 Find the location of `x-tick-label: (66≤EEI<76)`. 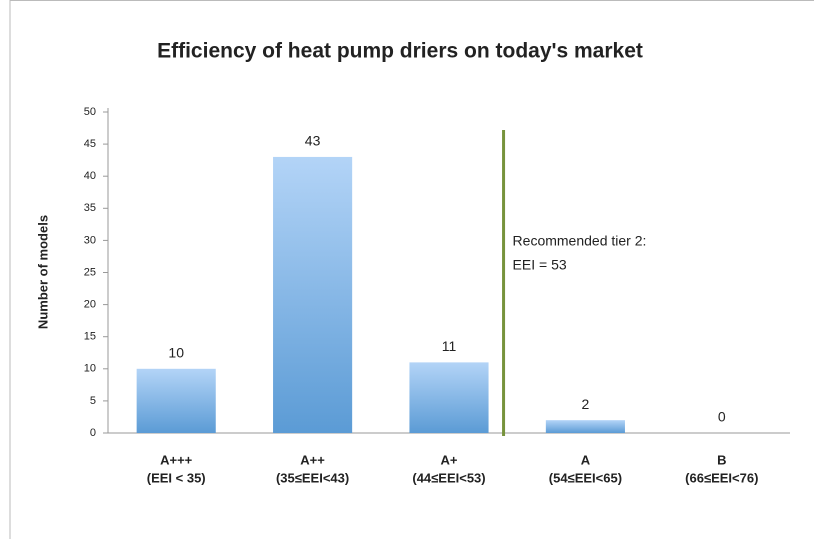

x-tick-label: (66≤EEI<76) is located at coordinates (721, 477).